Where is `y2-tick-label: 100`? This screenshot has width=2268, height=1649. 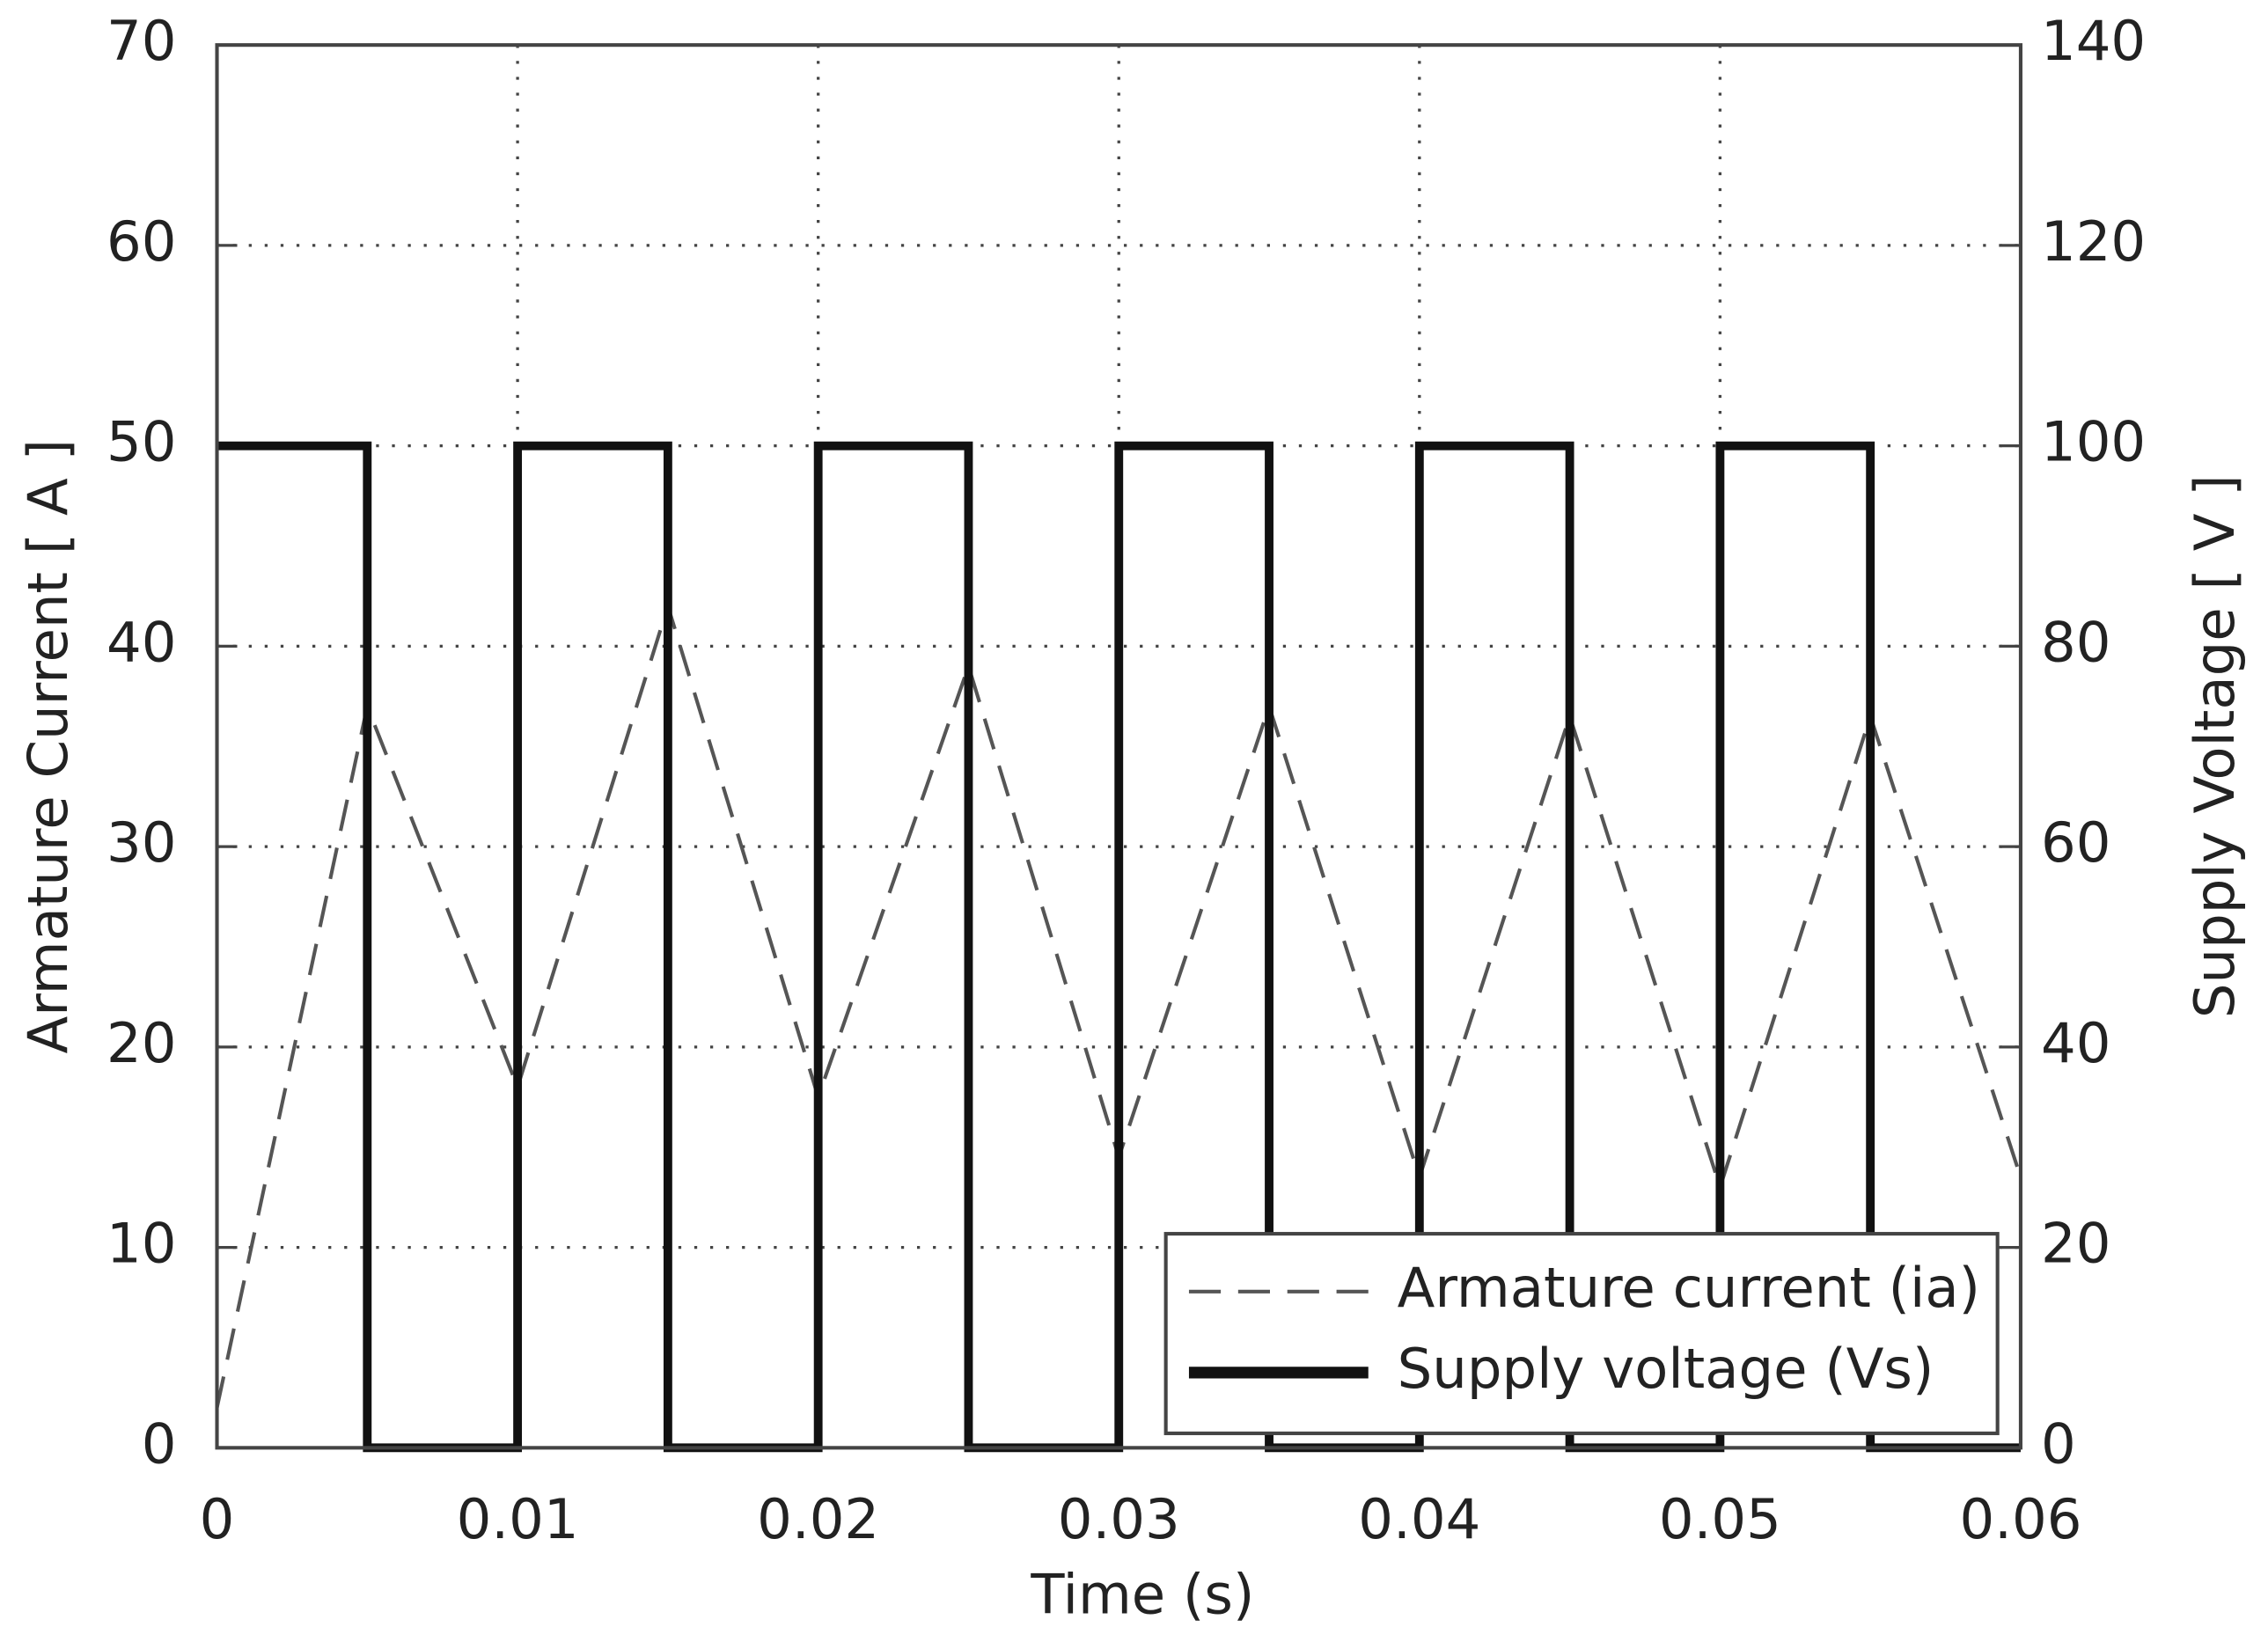 y2-tick-label: 100 is located at coordinates (2093, 442).